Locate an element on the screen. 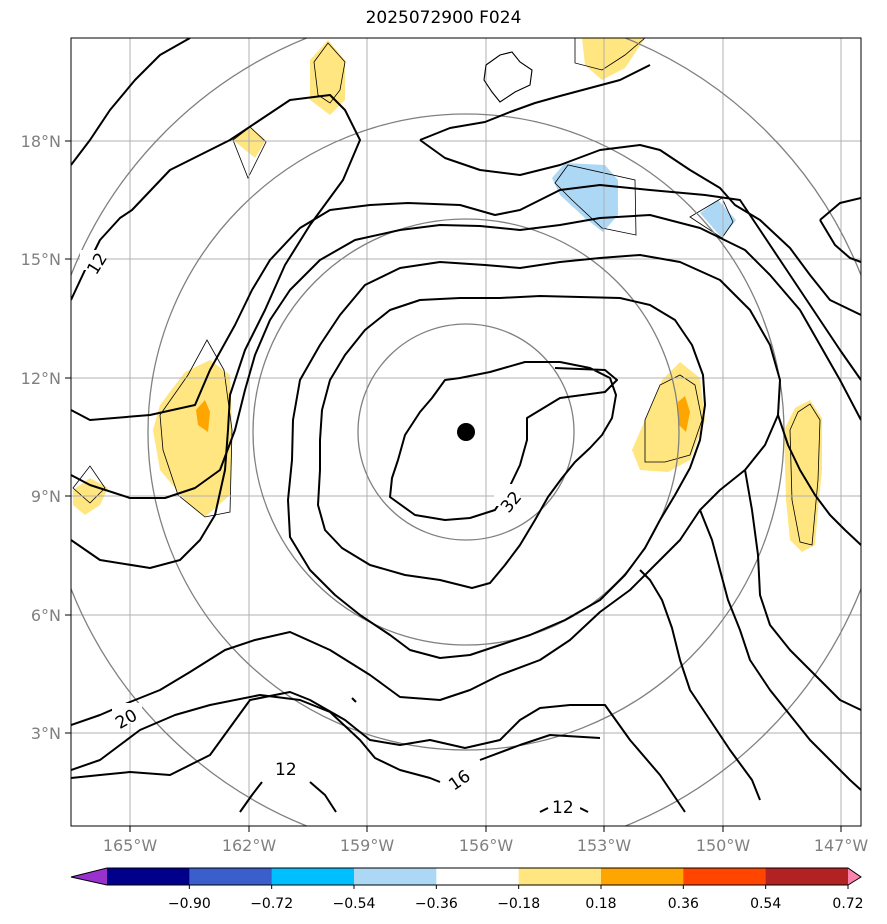 The image size is (887, 924). coastline-island is located at coordinates (508, 77).